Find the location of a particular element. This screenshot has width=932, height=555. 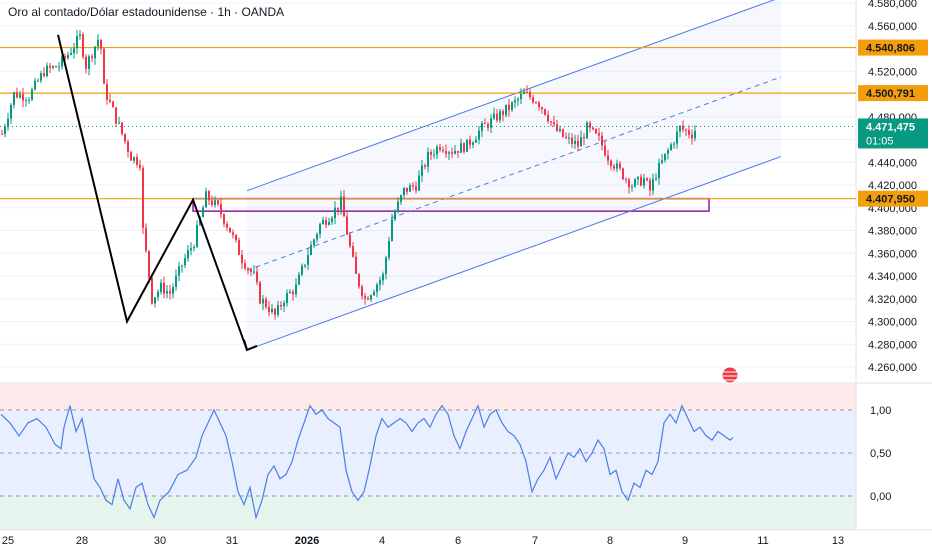

osc-tick-label: 0,50 is located at coordinates (880, 454).